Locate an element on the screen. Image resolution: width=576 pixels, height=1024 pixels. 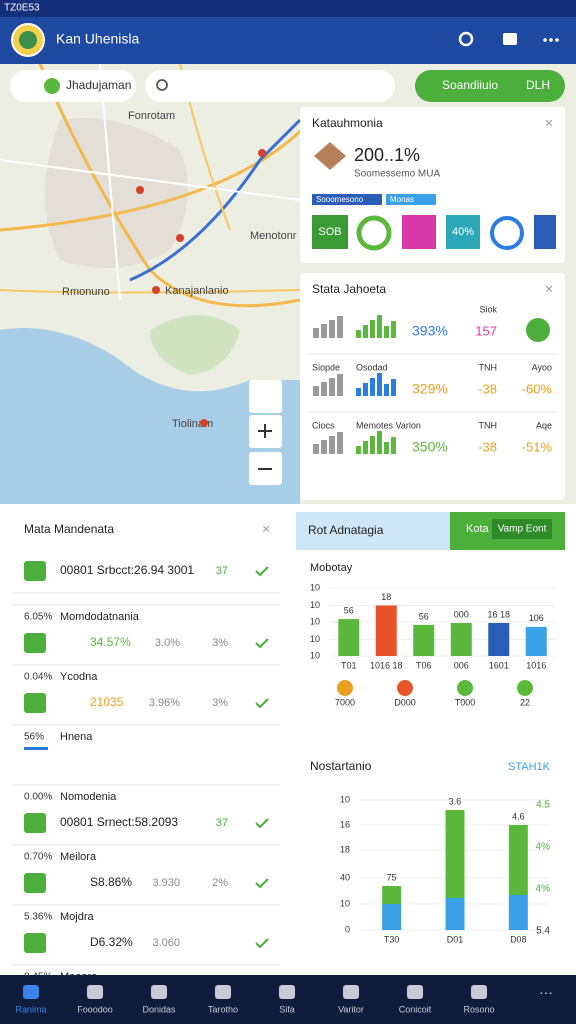
x-tick-label: T01 is located at coordinates (349, 665).